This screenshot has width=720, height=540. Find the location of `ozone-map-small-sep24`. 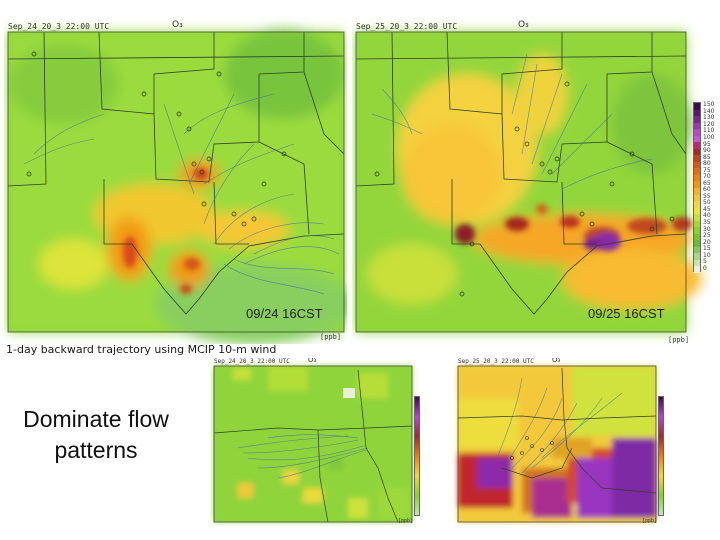

ozone-map-small-sep24 is located at coordinates (313, 444).